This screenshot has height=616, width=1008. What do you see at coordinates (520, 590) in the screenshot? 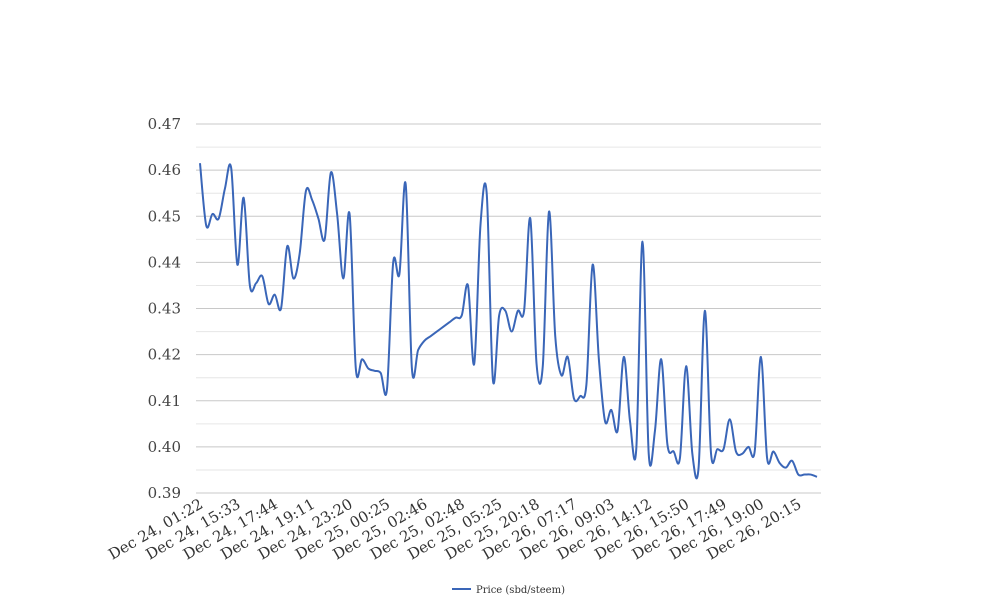
I see `legend-label: Price (sbd/steem)` at bounding box center [520, 590].